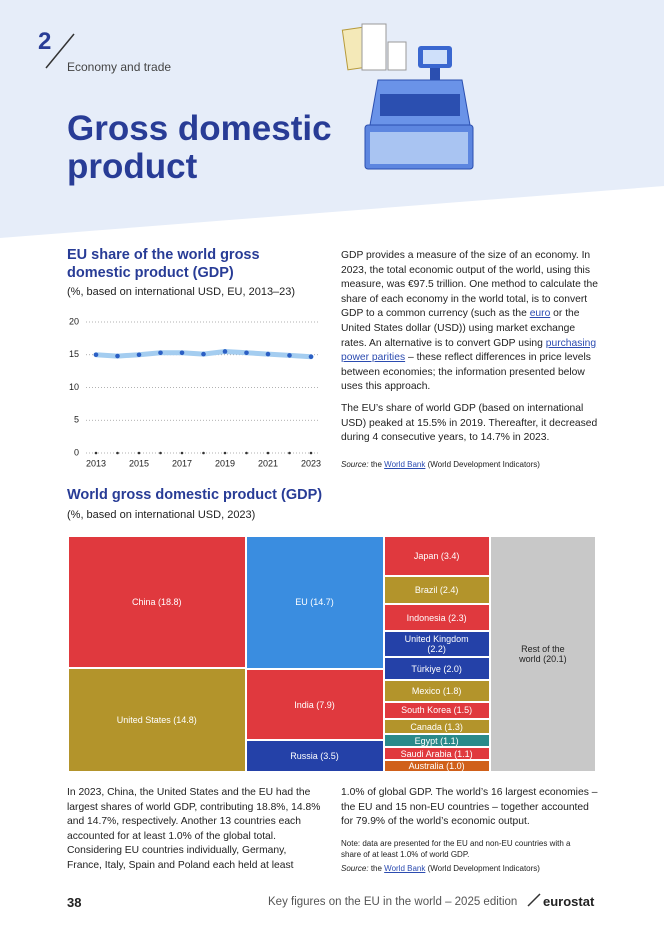  What do you see at coordinates (225, 463) in the screenshot?
I see `x-tick-label: 2019` at bounding box center [225, 463].